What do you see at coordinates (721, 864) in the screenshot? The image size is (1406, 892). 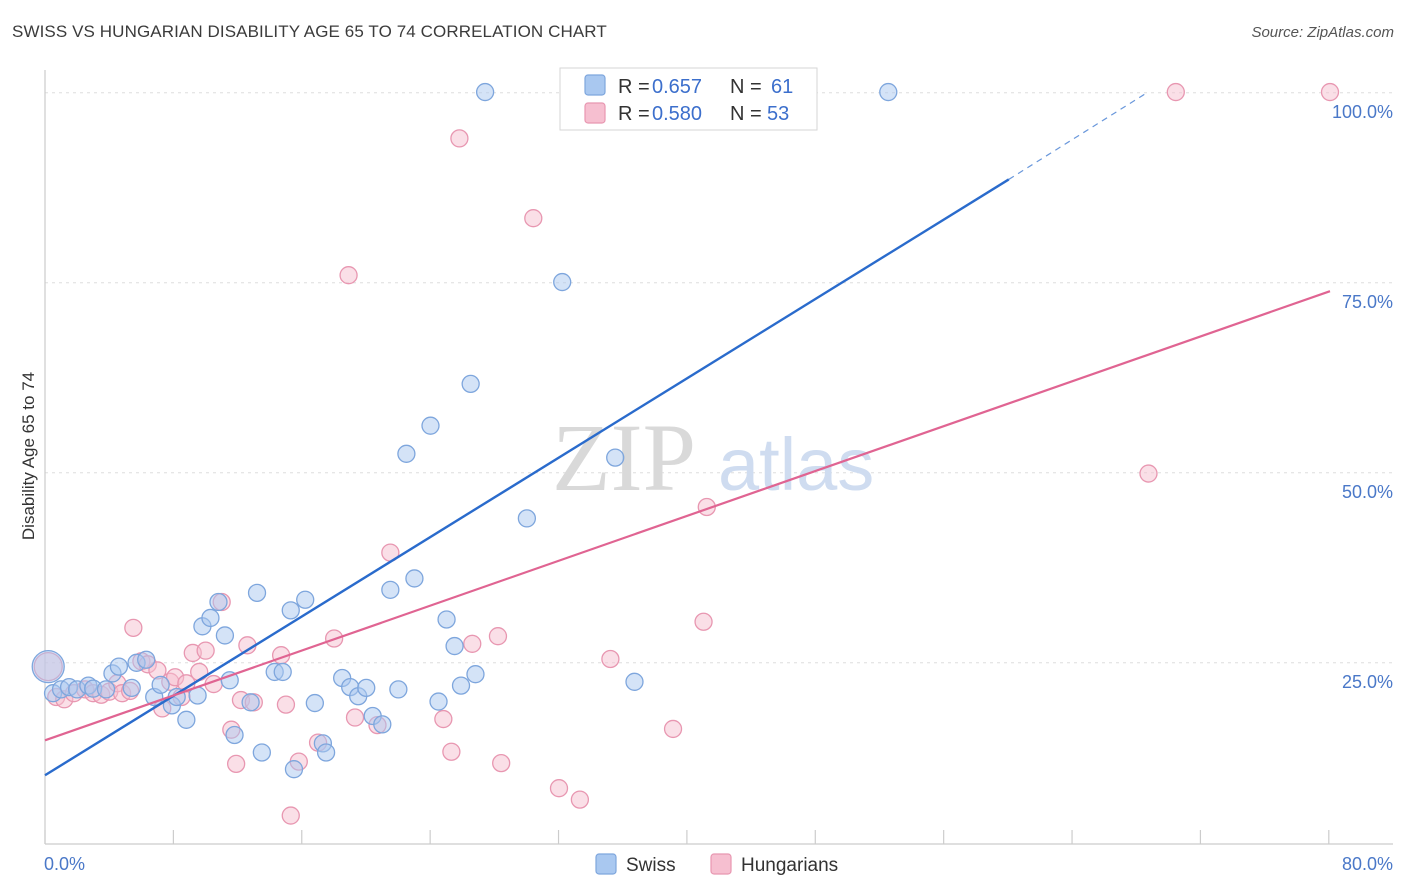 I see `bottom-swatch-hungarians` at bounding box center [721, 864].